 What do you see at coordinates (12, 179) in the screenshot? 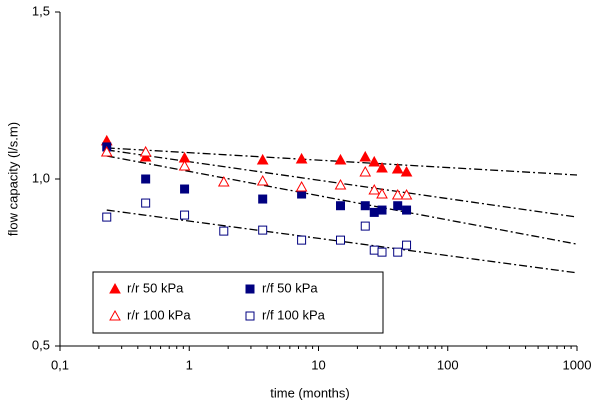
I see `y-axis-label: flow capacity (l/s.m)` at bounding box center [12, 179].